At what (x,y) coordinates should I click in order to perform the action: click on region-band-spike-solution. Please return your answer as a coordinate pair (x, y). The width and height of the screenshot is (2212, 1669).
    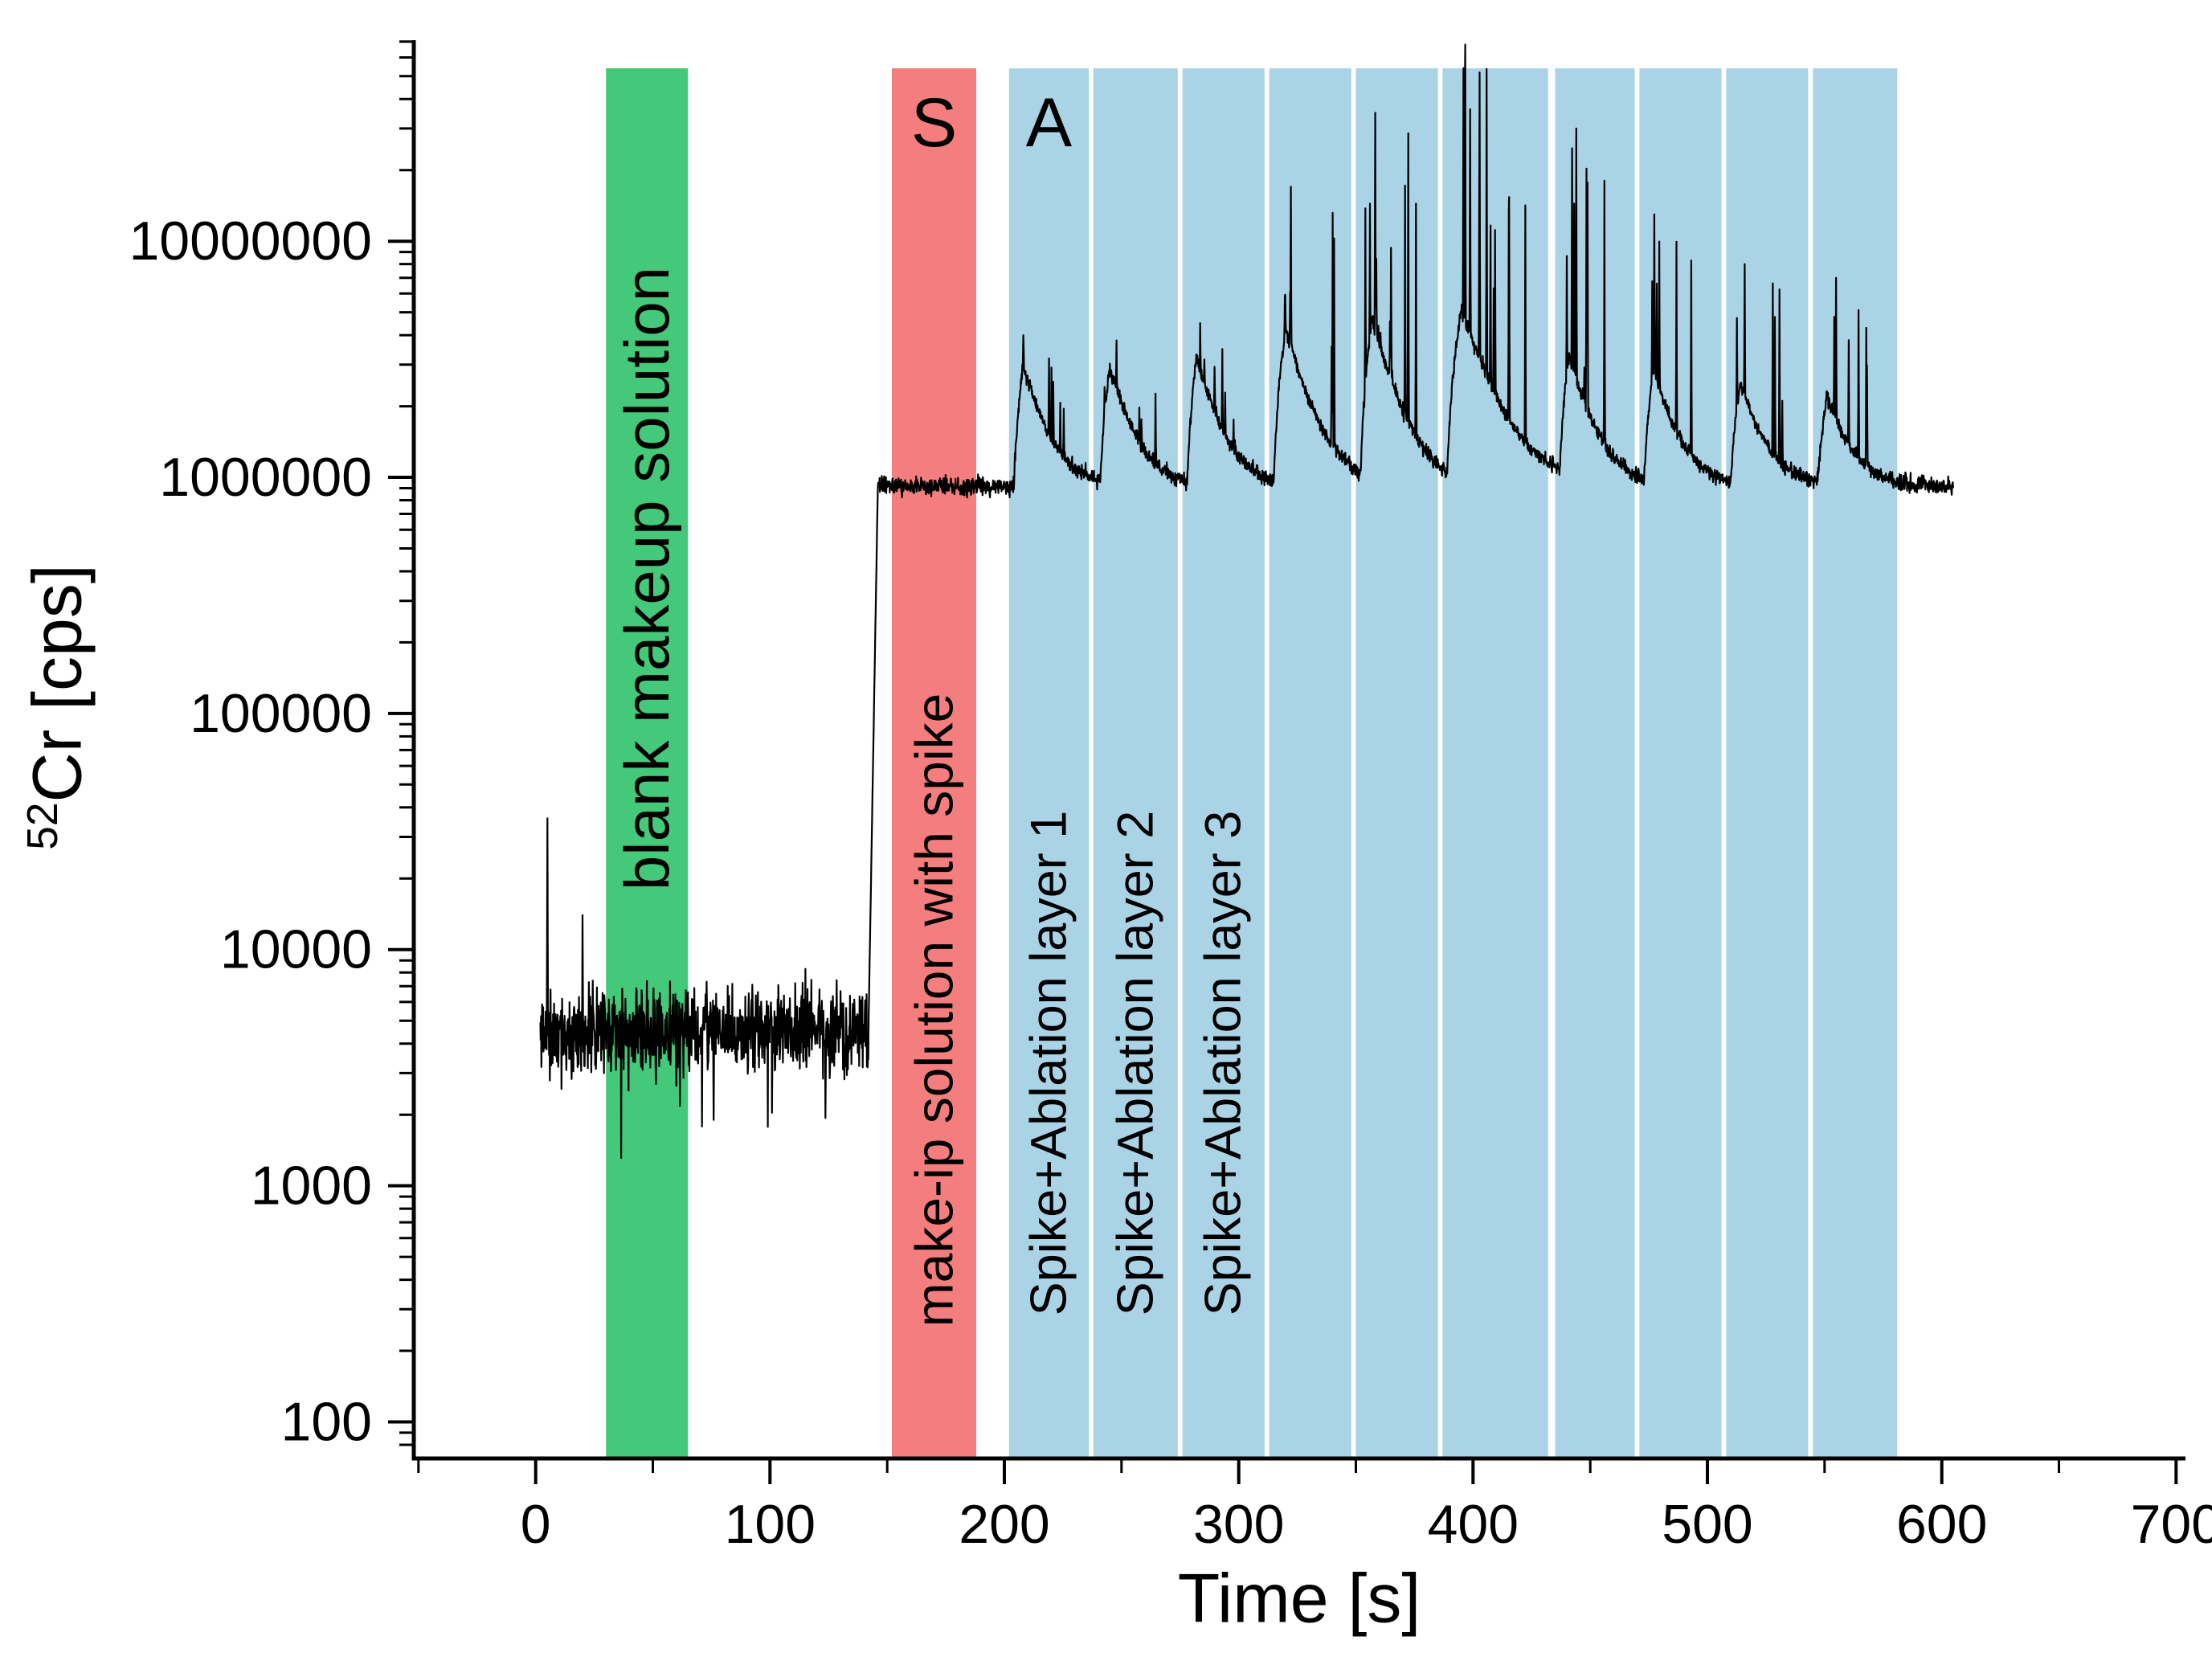
    Looking at the image, I should click on (934, 763).